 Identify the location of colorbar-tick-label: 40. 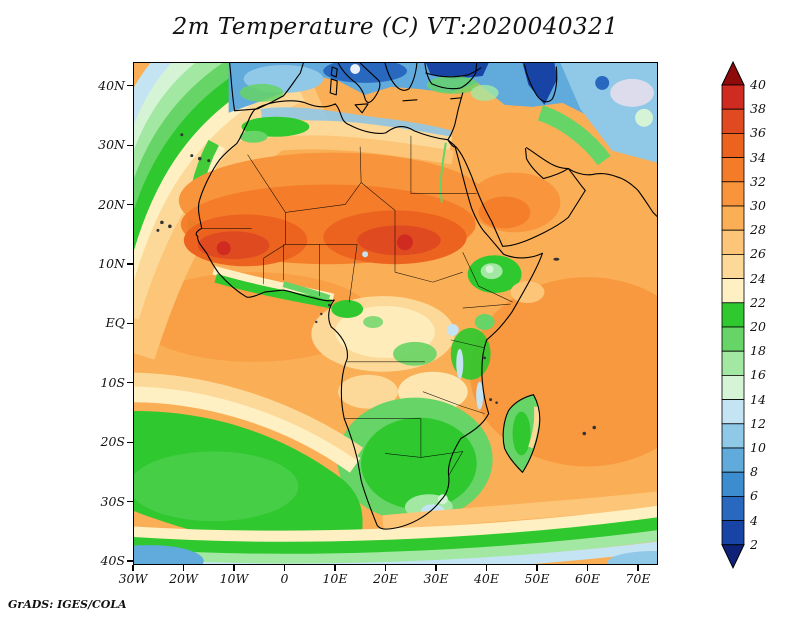
(758, 84).